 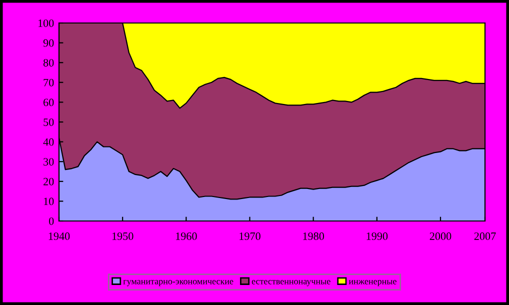 I want to click on y-tick-label: 90, so click(x=48, y=43).